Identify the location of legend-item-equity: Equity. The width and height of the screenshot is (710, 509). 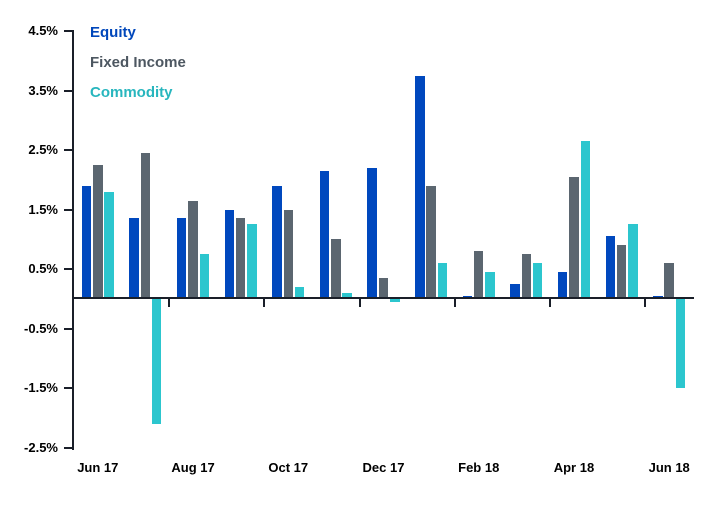
(113, 32).